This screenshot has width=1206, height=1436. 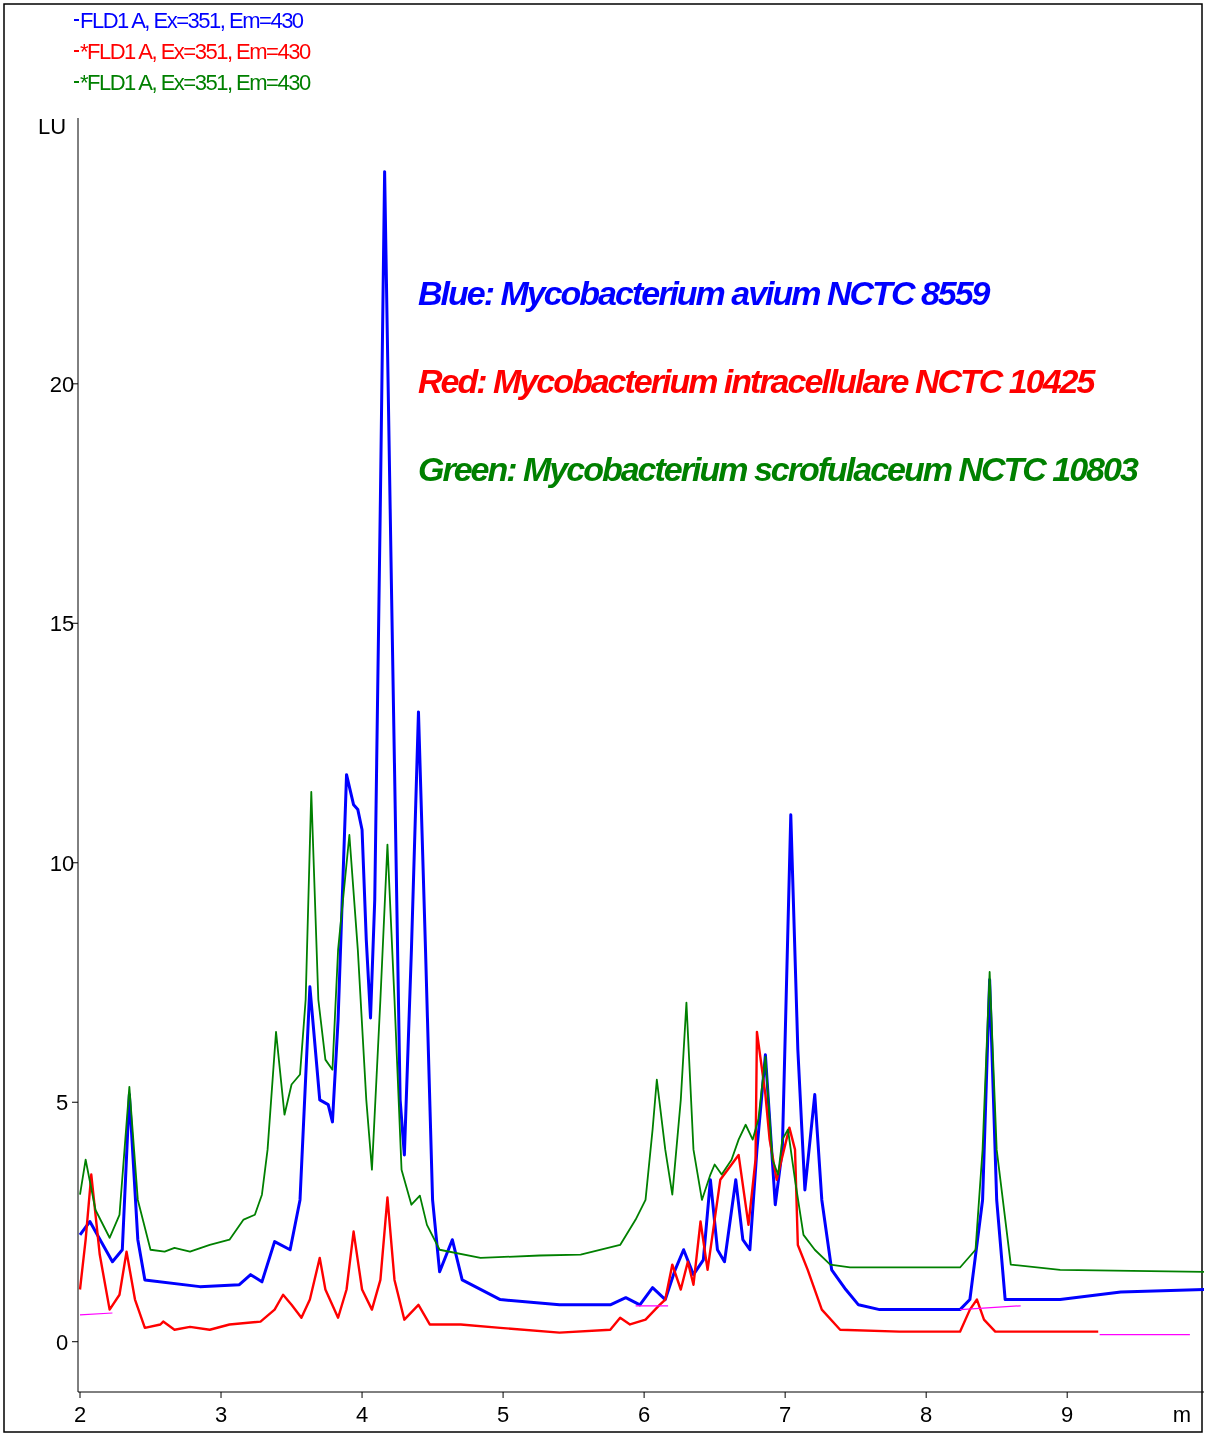 I want to click on annotation: Green: Mycobacterium scrofulaceum NCTC 10803, so click(x=778, y=469).